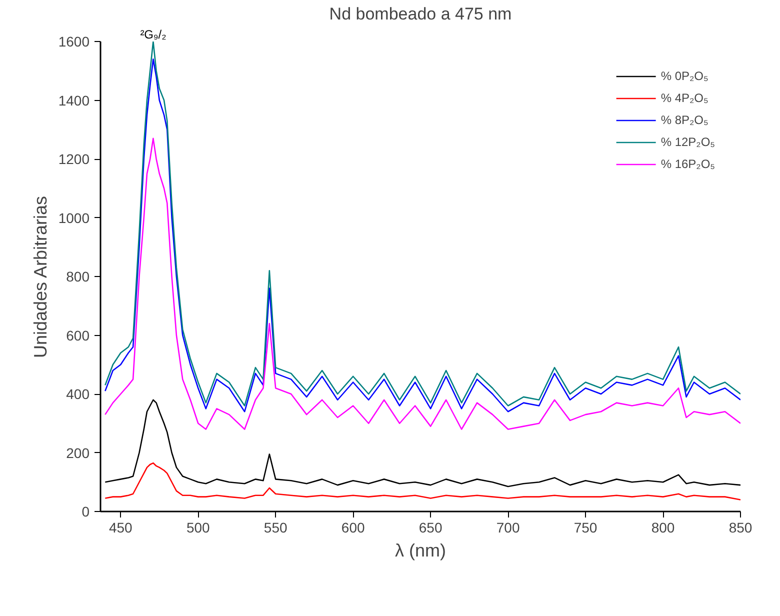 The width and height of the screenshot is (780, 616). What do you see at coordinates (663, 528) in the screenshot?
I see `x-tick-label: 800` at bounding box center [663, 528].